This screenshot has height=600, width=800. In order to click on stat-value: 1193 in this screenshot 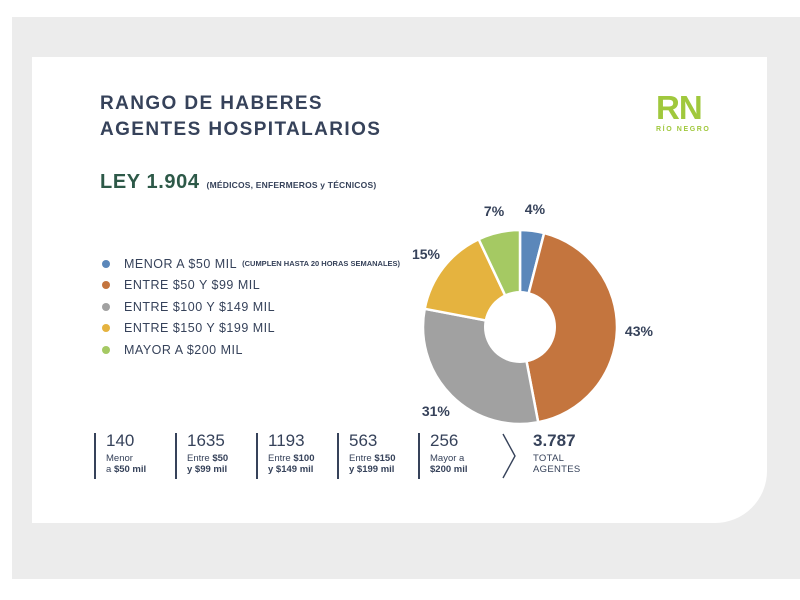, I will do `click(286, 440)`.